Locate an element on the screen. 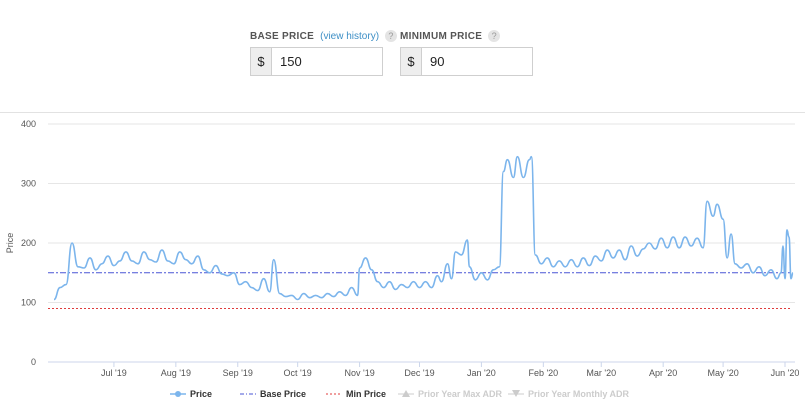 This screenshot has height=414, width=805. legend-label: Prior Year Monthly ADR is located at coordinates (579, 394).